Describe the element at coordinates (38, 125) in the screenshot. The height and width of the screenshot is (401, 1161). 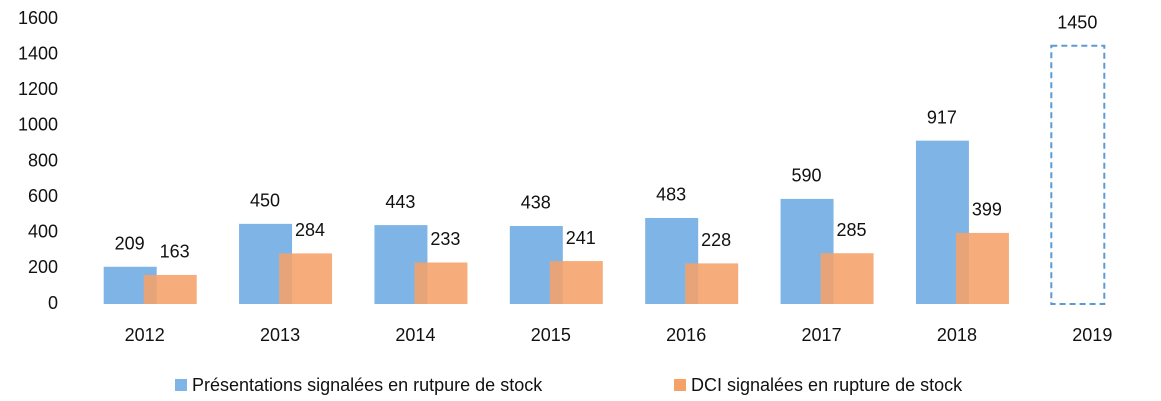
I see `y-tick-label: 1000` at that location.